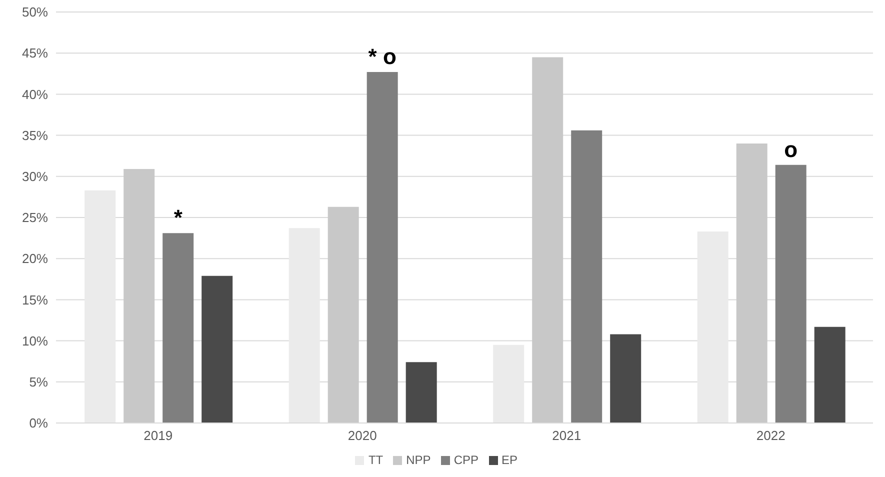 The width and height of the screenshot is (885, 477). What do you see at coordinates (376, 460) in the screenshot?
I see `legend-label: TT` at bounding box center [376, 460].